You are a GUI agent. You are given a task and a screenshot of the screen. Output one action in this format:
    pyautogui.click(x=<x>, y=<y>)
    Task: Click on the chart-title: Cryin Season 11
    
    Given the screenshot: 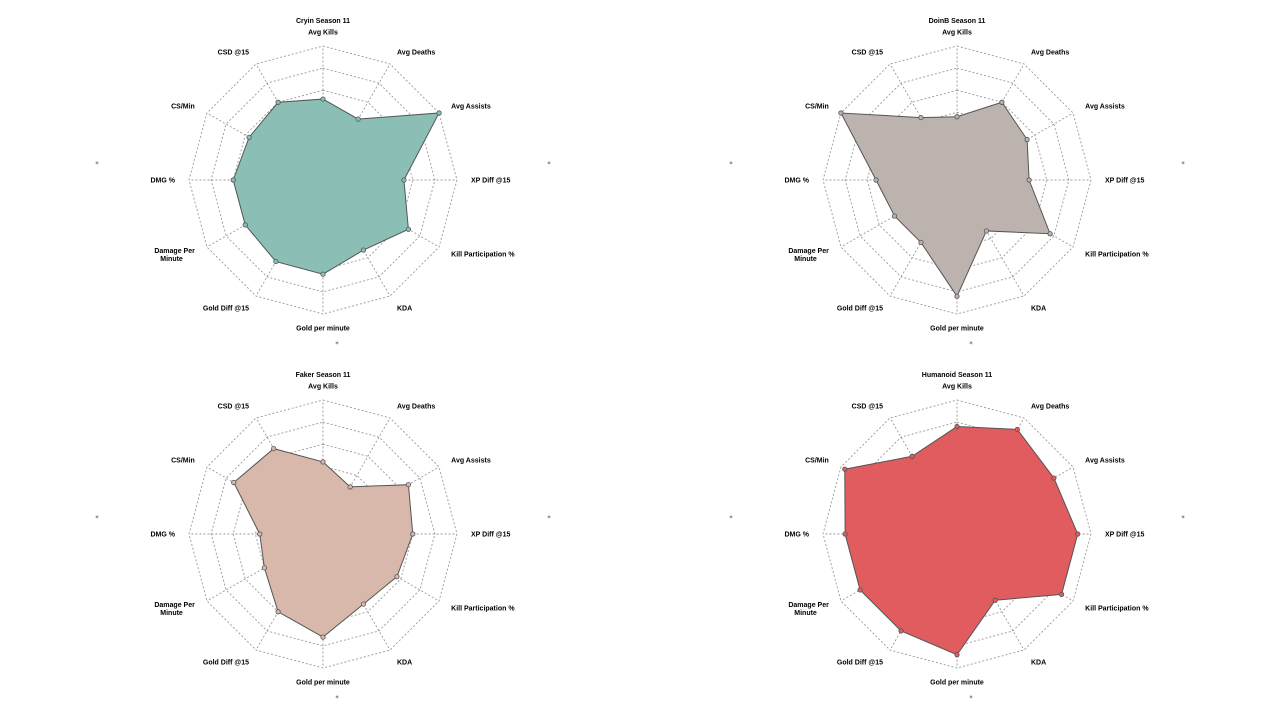 What is the action you would take?
    pyautogui.click(x=323, y=21)
    